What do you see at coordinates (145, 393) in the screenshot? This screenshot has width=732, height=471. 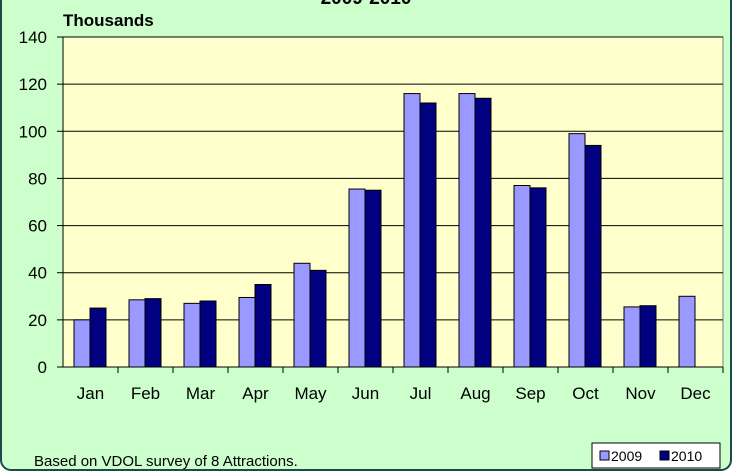 I see `x-tick-label: Feb` at bounding box center [145, 393].